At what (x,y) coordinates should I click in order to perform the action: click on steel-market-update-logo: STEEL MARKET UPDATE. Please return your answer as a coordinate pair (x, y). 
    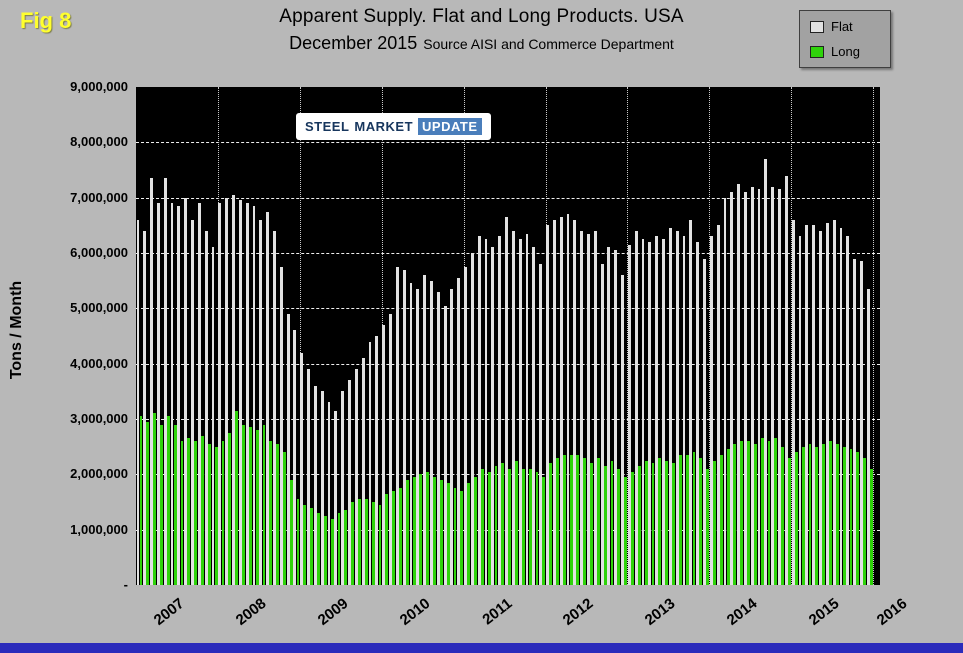
    Looking at the image, I should click on (393, 126).